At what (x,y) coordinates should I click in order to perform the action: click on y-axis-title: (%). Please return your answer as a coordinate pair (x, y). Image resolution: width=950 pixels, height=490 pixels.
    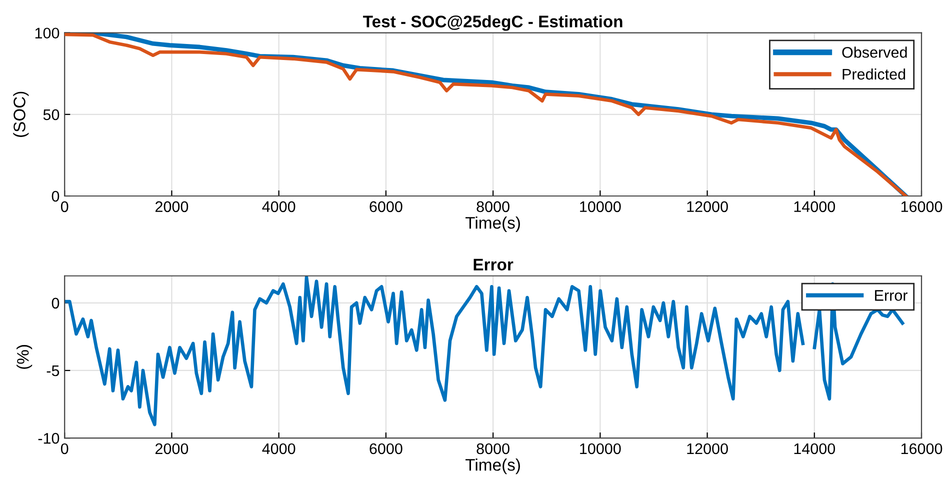
    Looking at the image, I should click on (24, 357).